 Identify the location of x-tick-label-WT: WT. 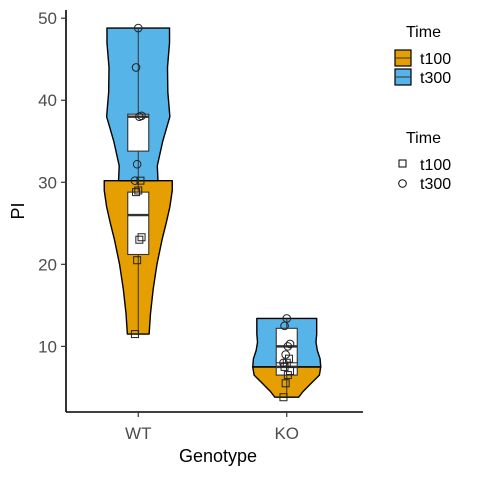
(138, 433).